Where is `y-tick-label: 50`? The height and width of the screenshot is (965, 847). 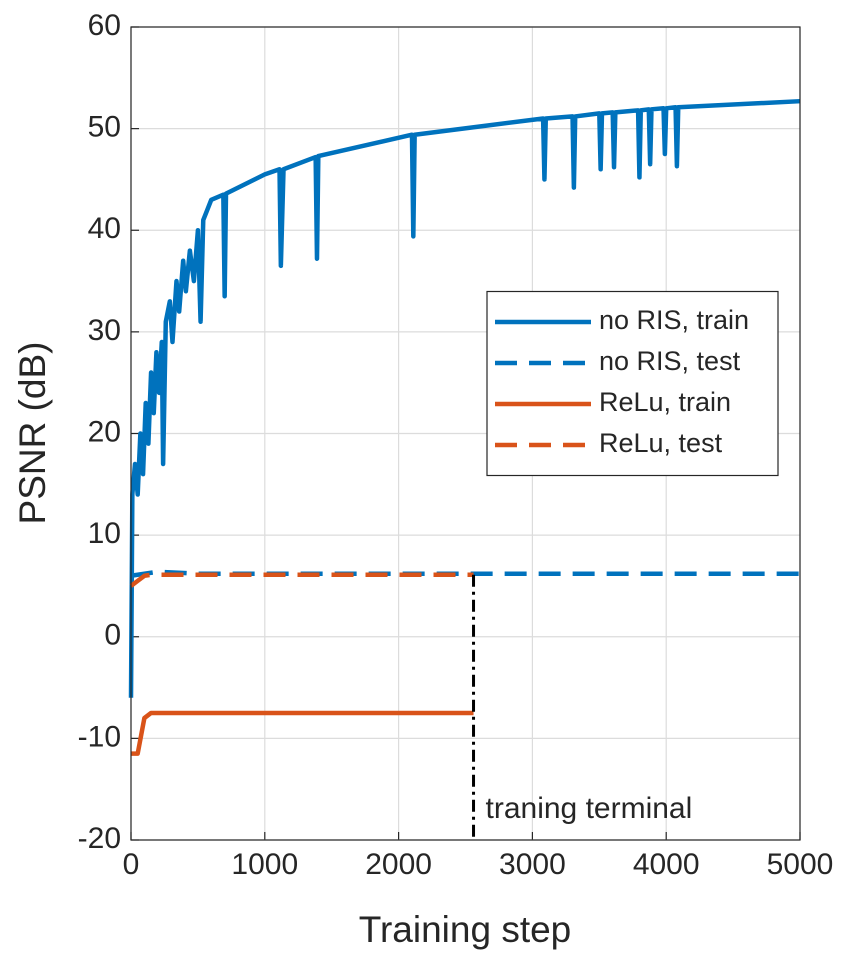
y-tick-label: 50 is located at coordinates (104, 127).